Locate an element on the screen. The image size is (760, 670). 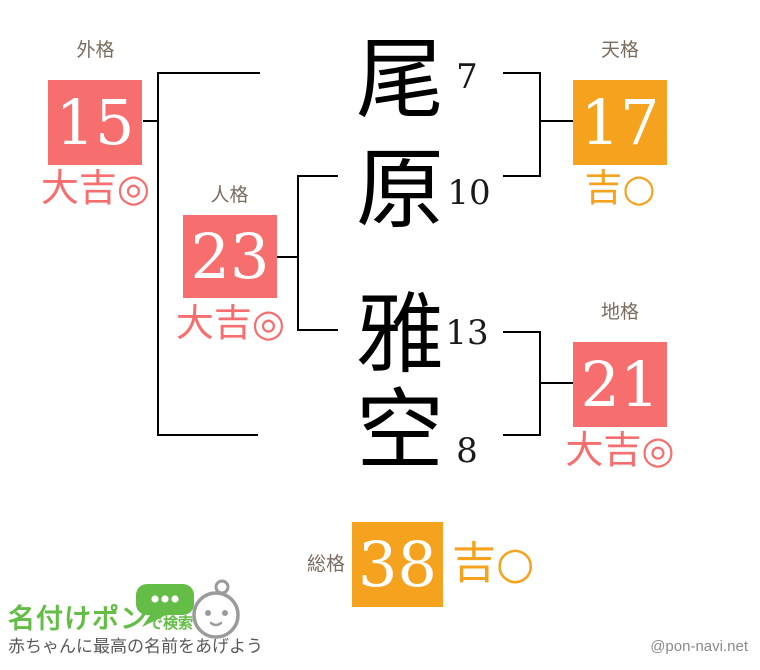
soukaku-value-box: 38 is located at coordinates (397, 564).